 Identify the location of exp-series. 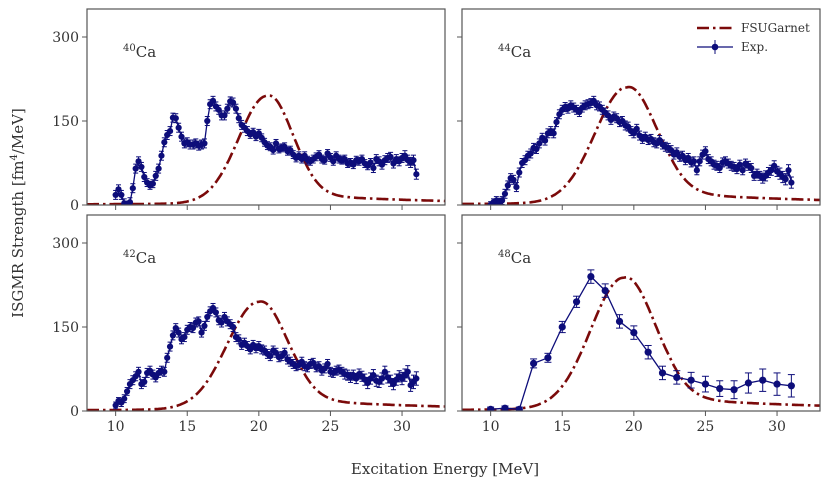
(266, 150).